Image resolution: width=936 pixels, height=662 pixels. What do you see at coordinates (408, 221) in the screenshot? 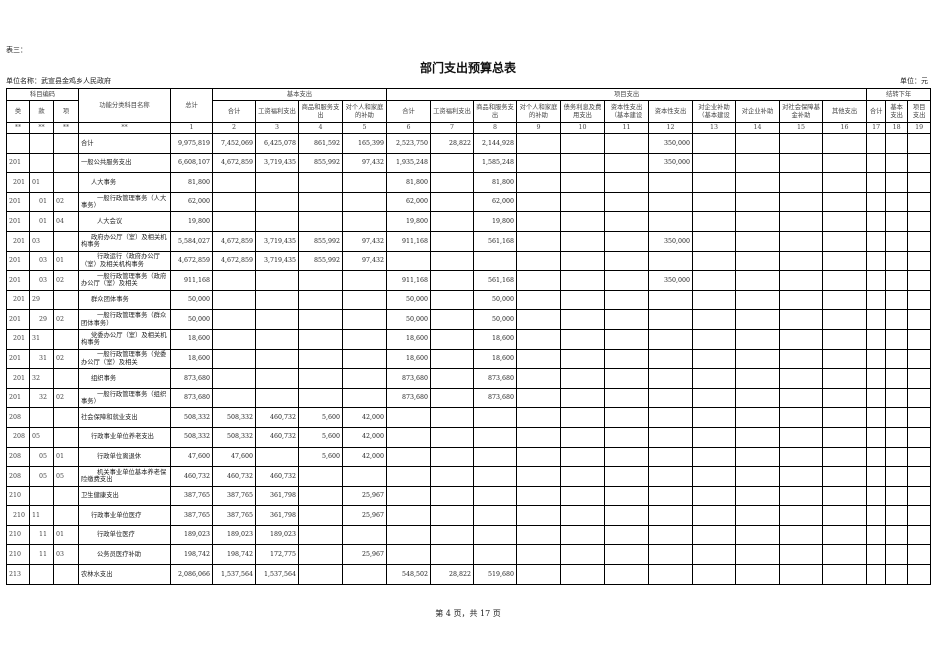
I see `value-cell: 19,800` at bounding box center [408, 221].